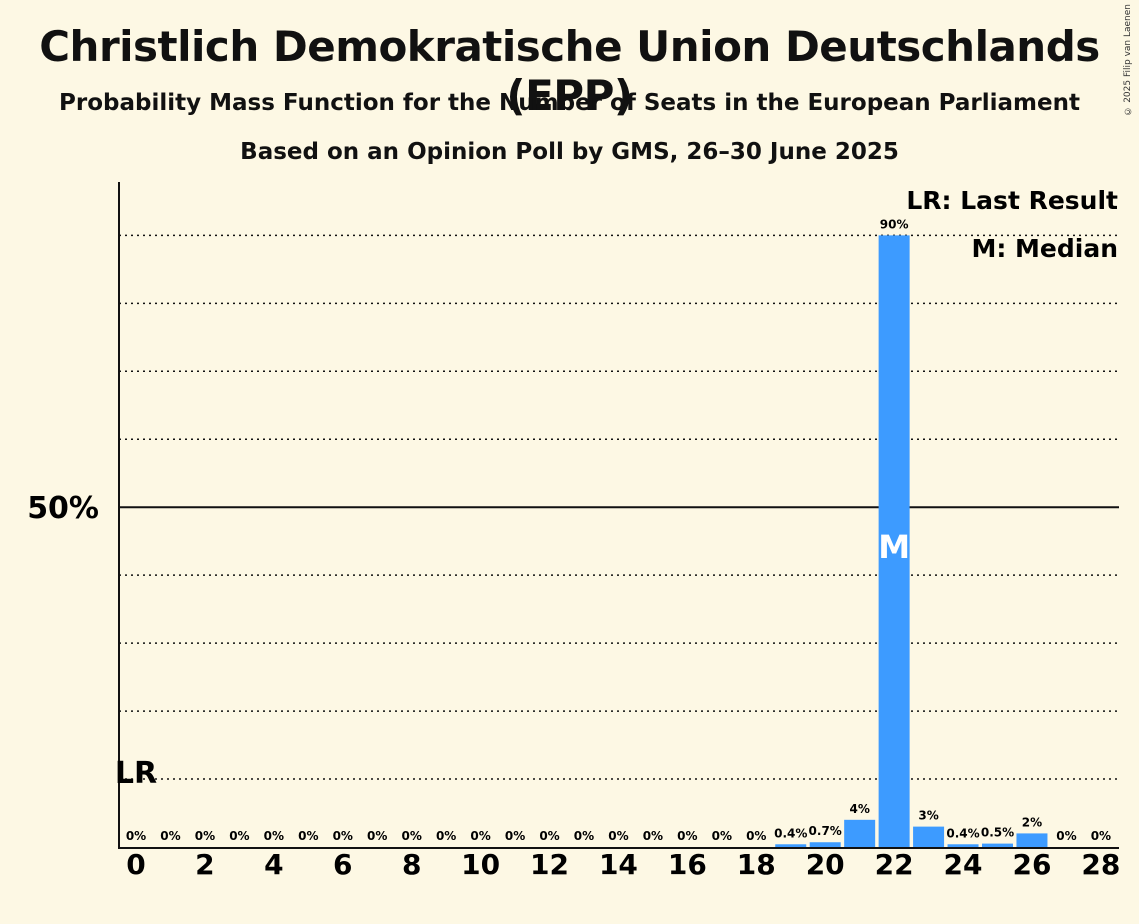 The image size is (1139, 924). I want to click on value-label-seat-14: 0%, so click(618, 836).